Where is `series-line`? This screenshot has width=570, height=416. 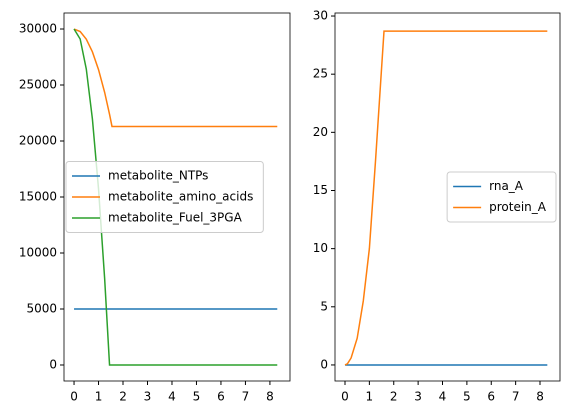 series-line is located at coordinates (175, 78).